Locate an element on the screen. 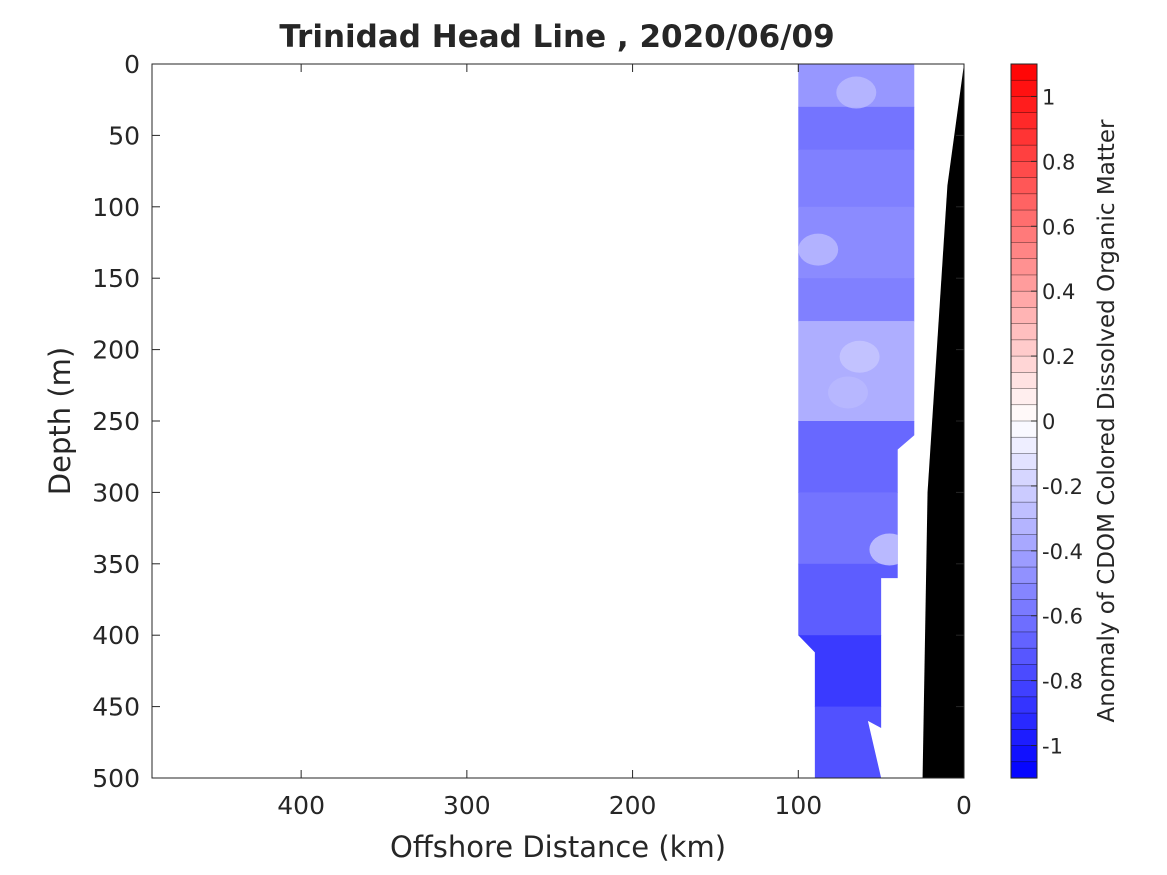 The height and width of the screenshot is (875, 1167). colorbar-tick-label: -0.4 is located at coordinates (1062, 552).